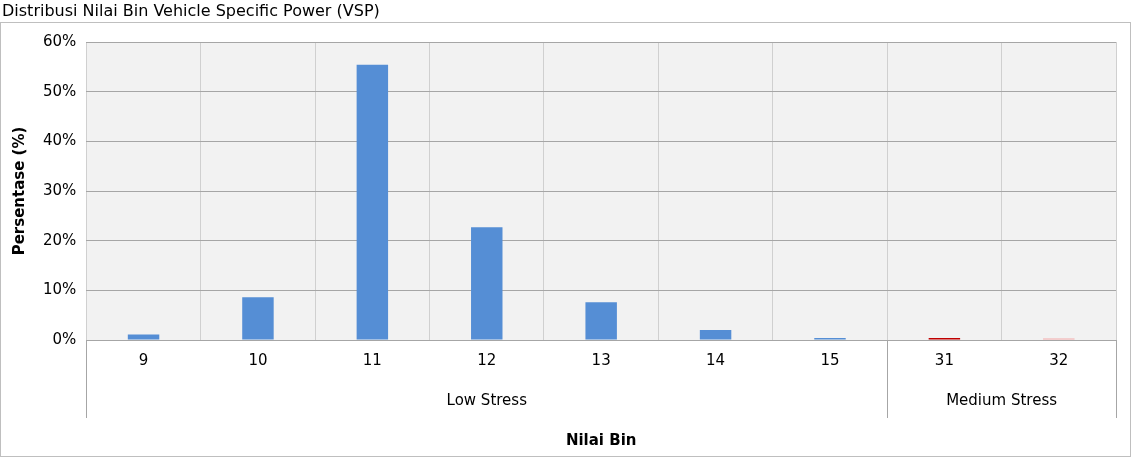 This screenshot has height=457, width=1131. What do you see at coordinates (60, 40) in the screenshot?
I see `y-tick-label: 60%` at bounding box center [60, 40].